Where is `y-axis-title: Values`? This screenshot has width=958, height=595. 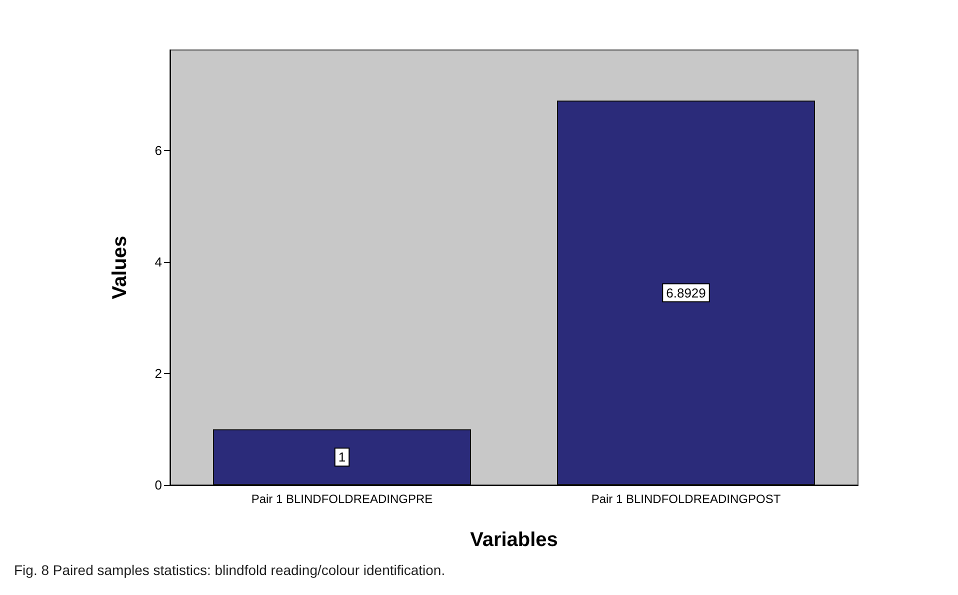 y-axis-title: Values is located at coordinates (120, 268).